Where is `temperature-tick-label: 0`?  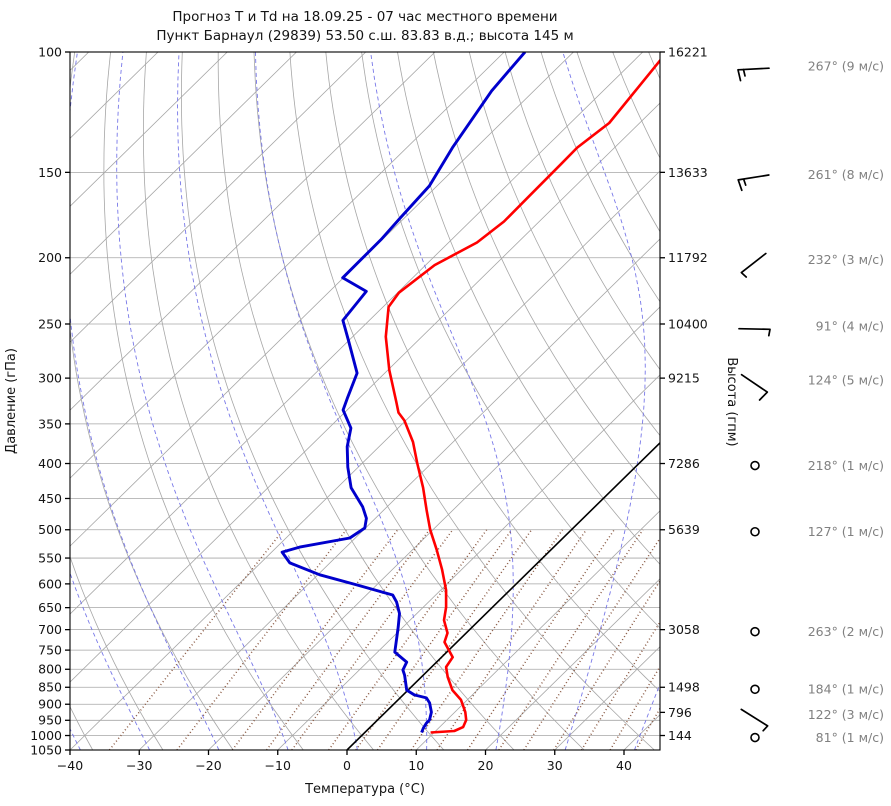
temperature-tick-label: 0 is located at coordinates (347, 765).